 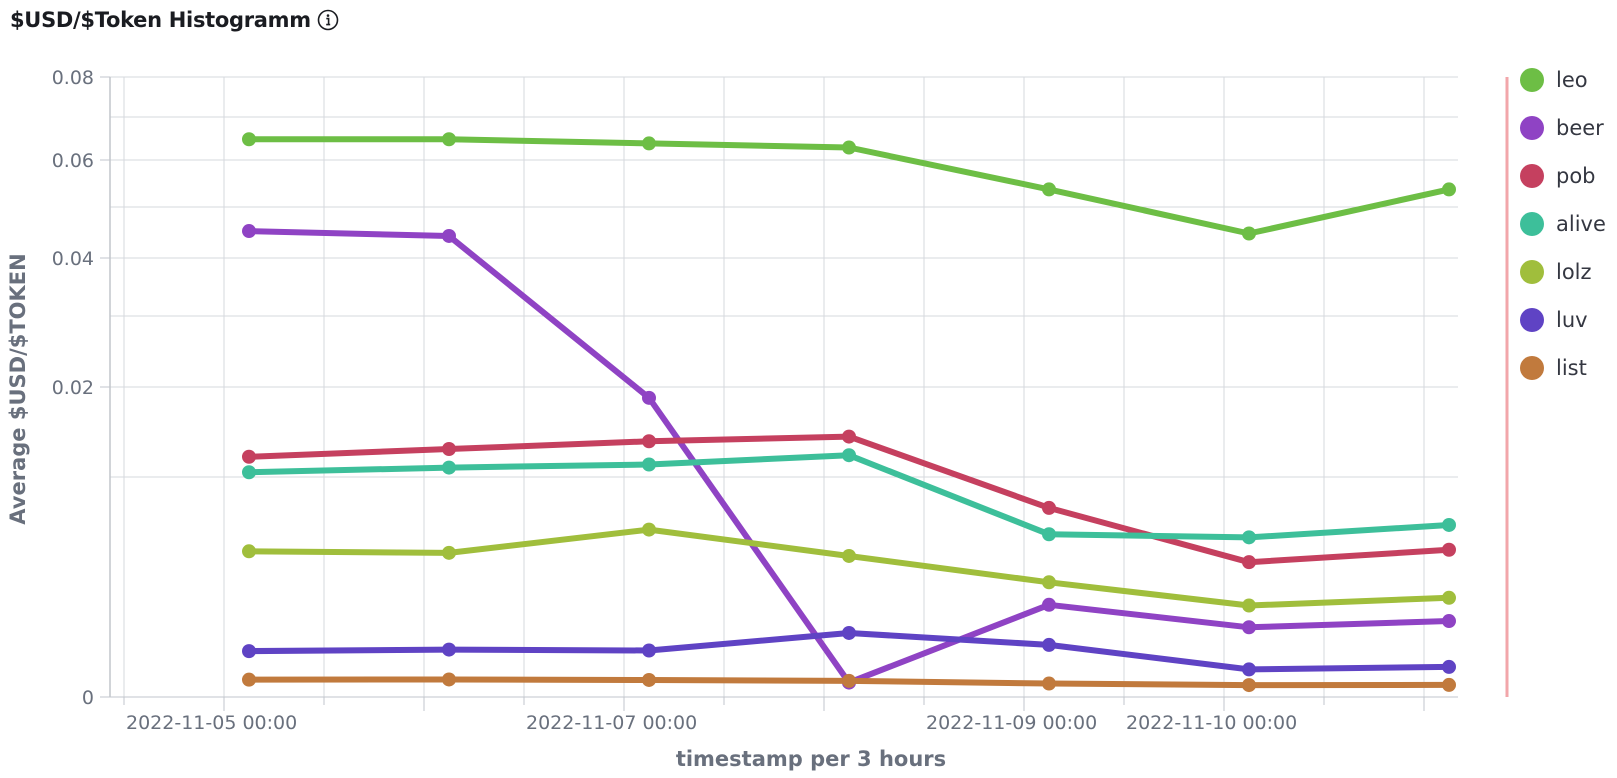 I want to click on legend-item-pob: pob, so click(x=1558, y=176).